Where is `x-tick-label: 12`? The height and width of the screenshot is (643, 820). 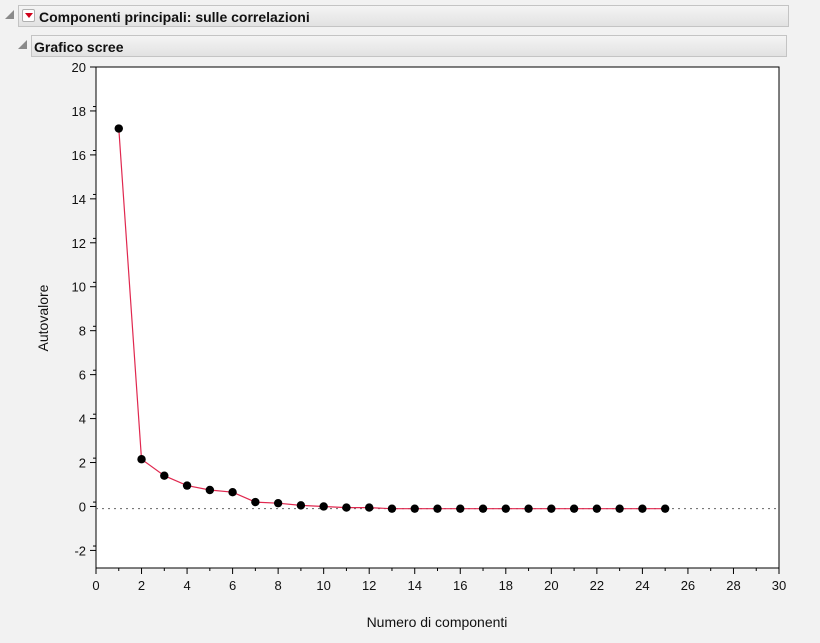 x-tick-label: 12 is located at coordinates (369, 585).